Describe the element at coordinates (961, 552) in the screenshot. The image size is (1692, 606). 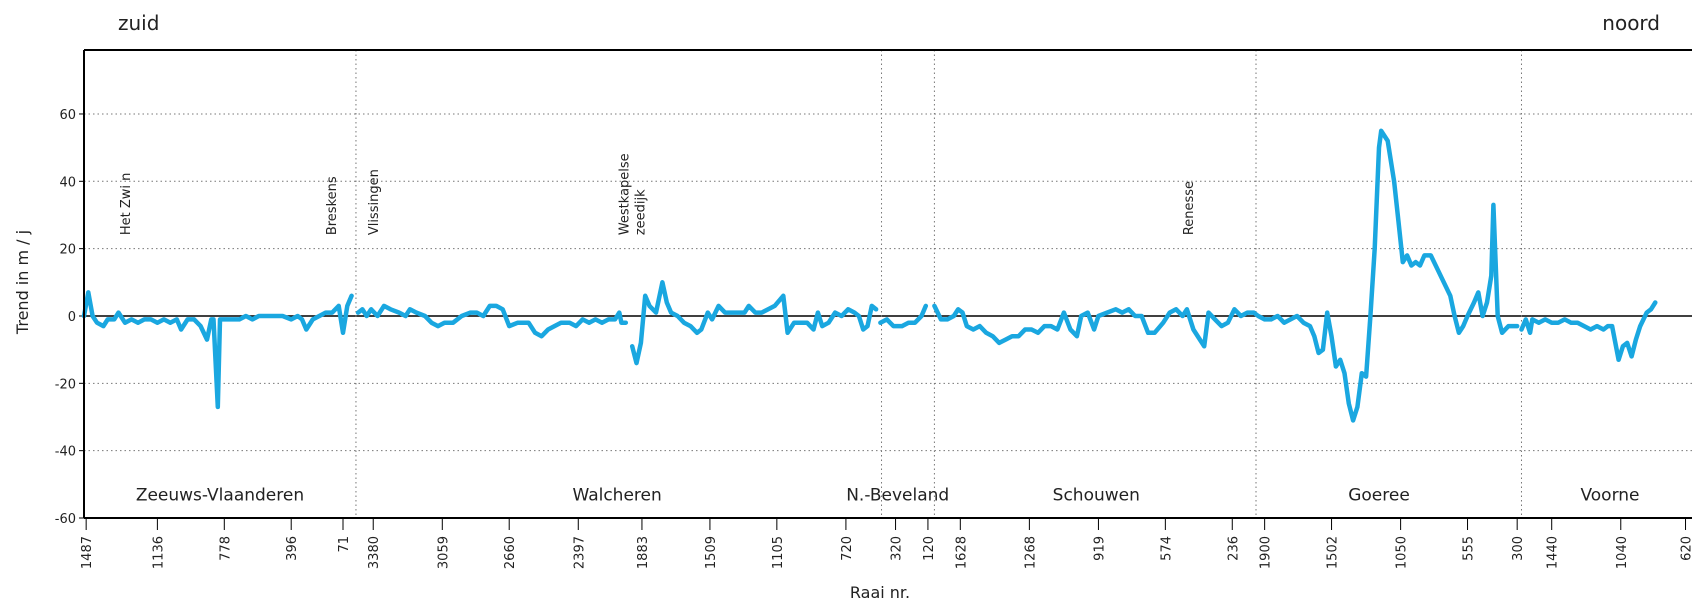
I see `x-tick-label: 1628` at that location.